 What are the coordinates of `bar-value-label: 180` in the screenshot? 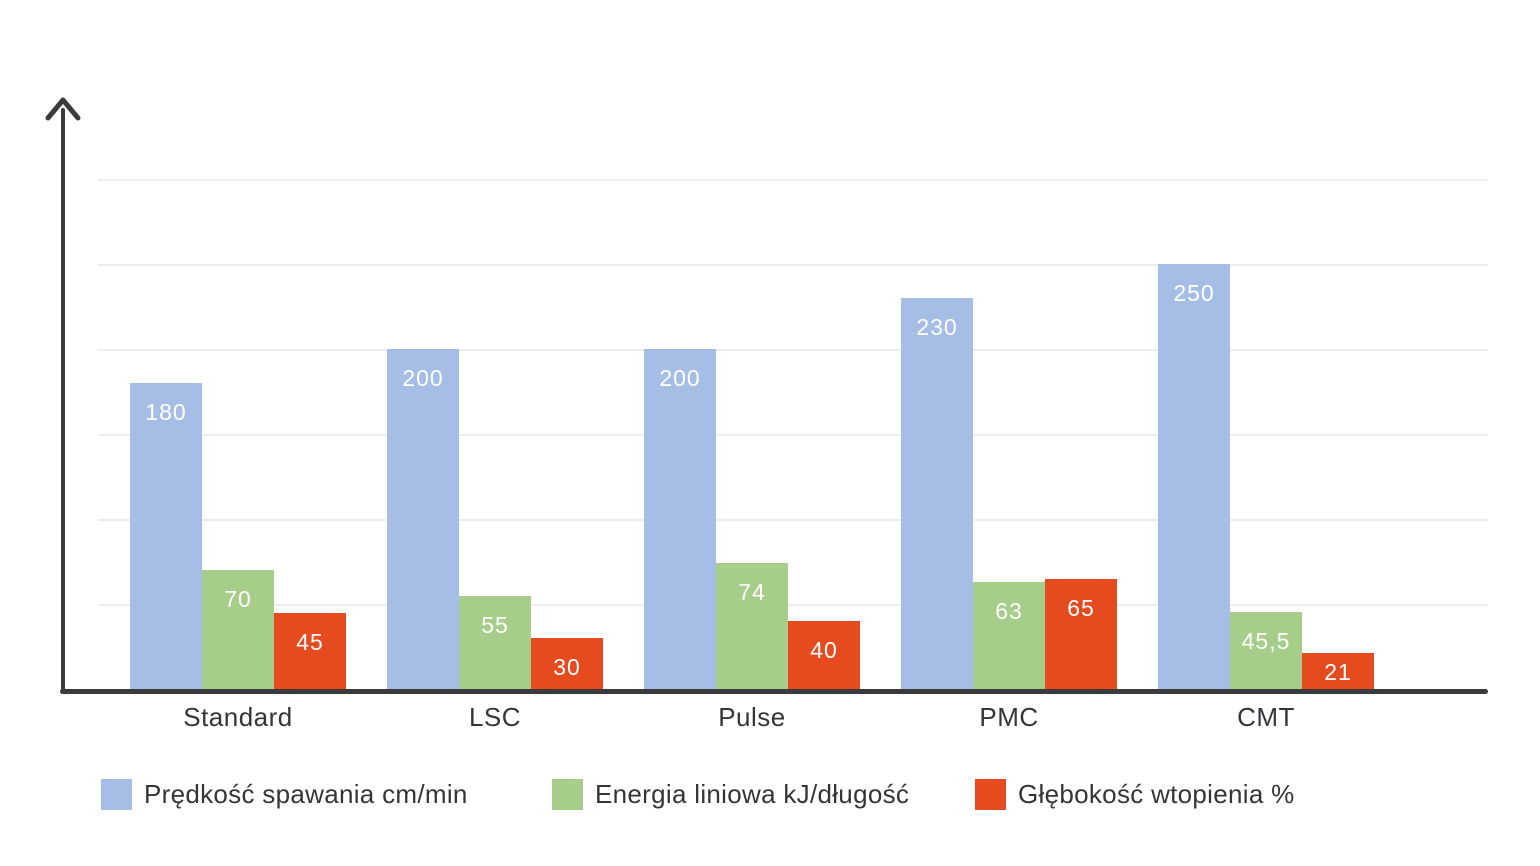 It's located at (166, 412).